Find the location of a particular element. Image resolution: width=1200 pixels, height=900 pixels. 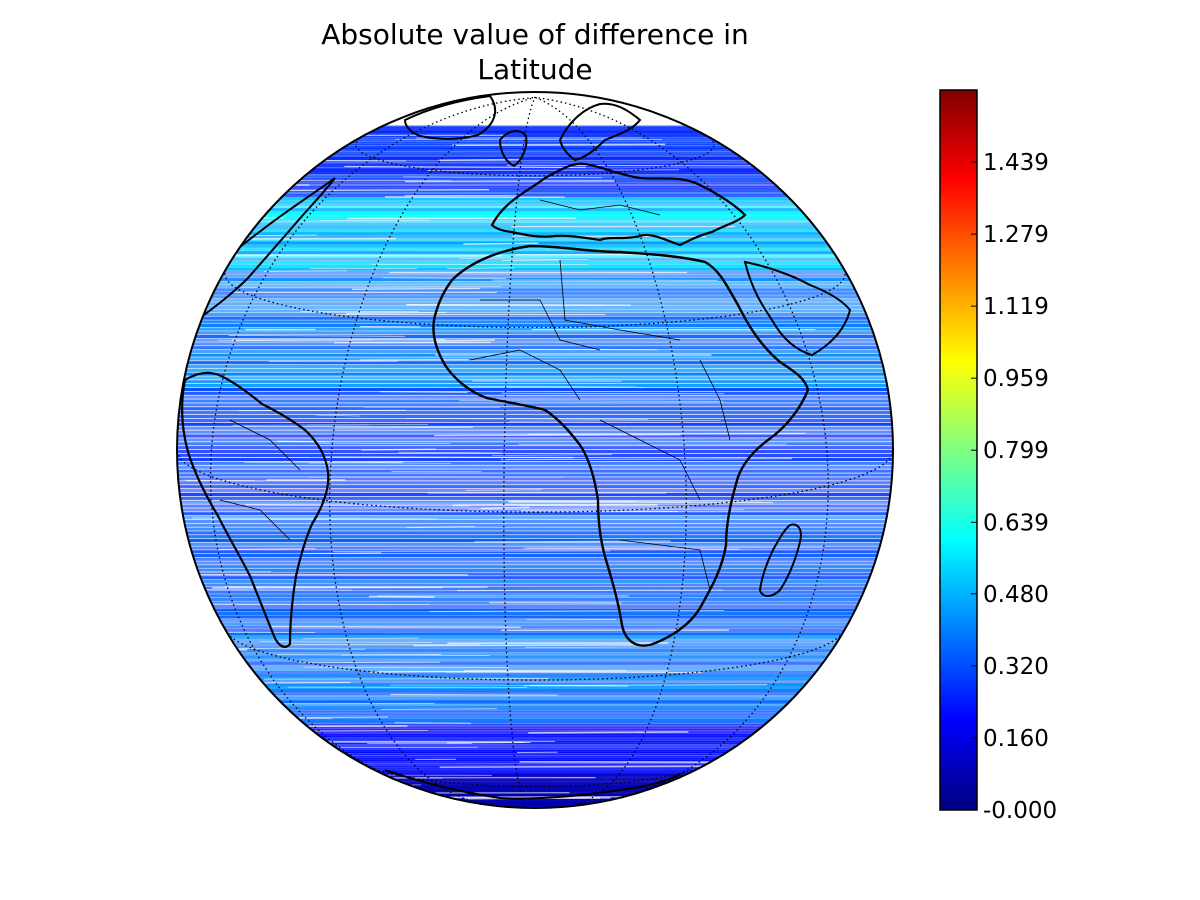

colorbar-tick-label: -0.000 is located at coordinates (1020, 811).